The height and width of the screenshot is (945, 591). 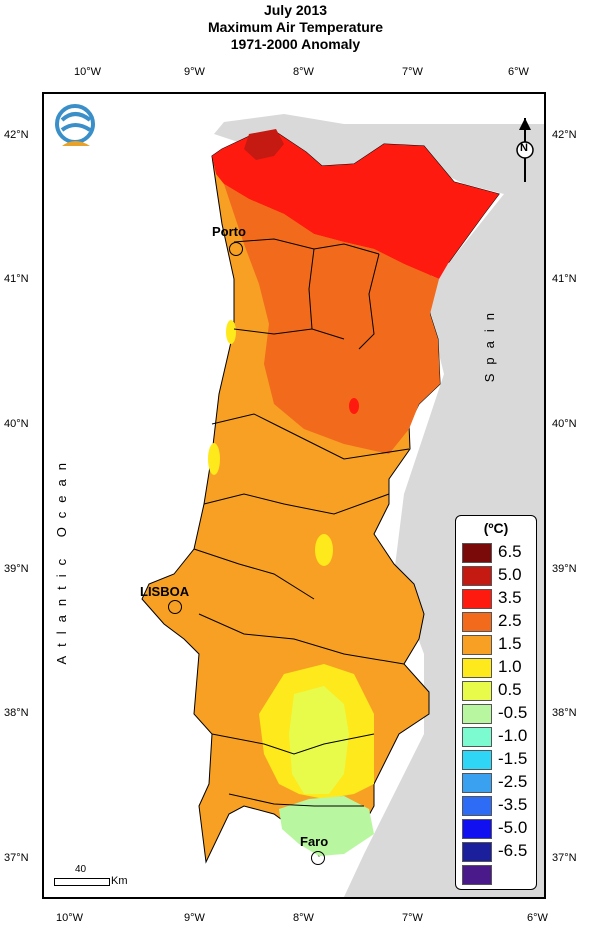 What do you see at coordinates (214, 459) in the screenshot?
I see `zone-anomaly-1-0-west` at bounding box center [214, 459].